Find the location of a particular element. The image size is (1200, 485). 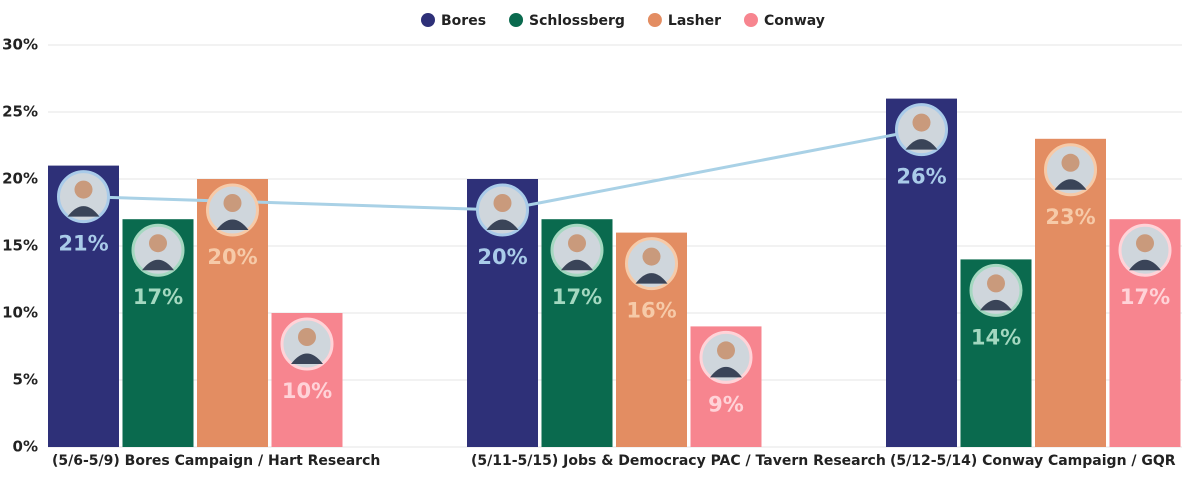

value-label: 16% is located at coordinates (651, 311).